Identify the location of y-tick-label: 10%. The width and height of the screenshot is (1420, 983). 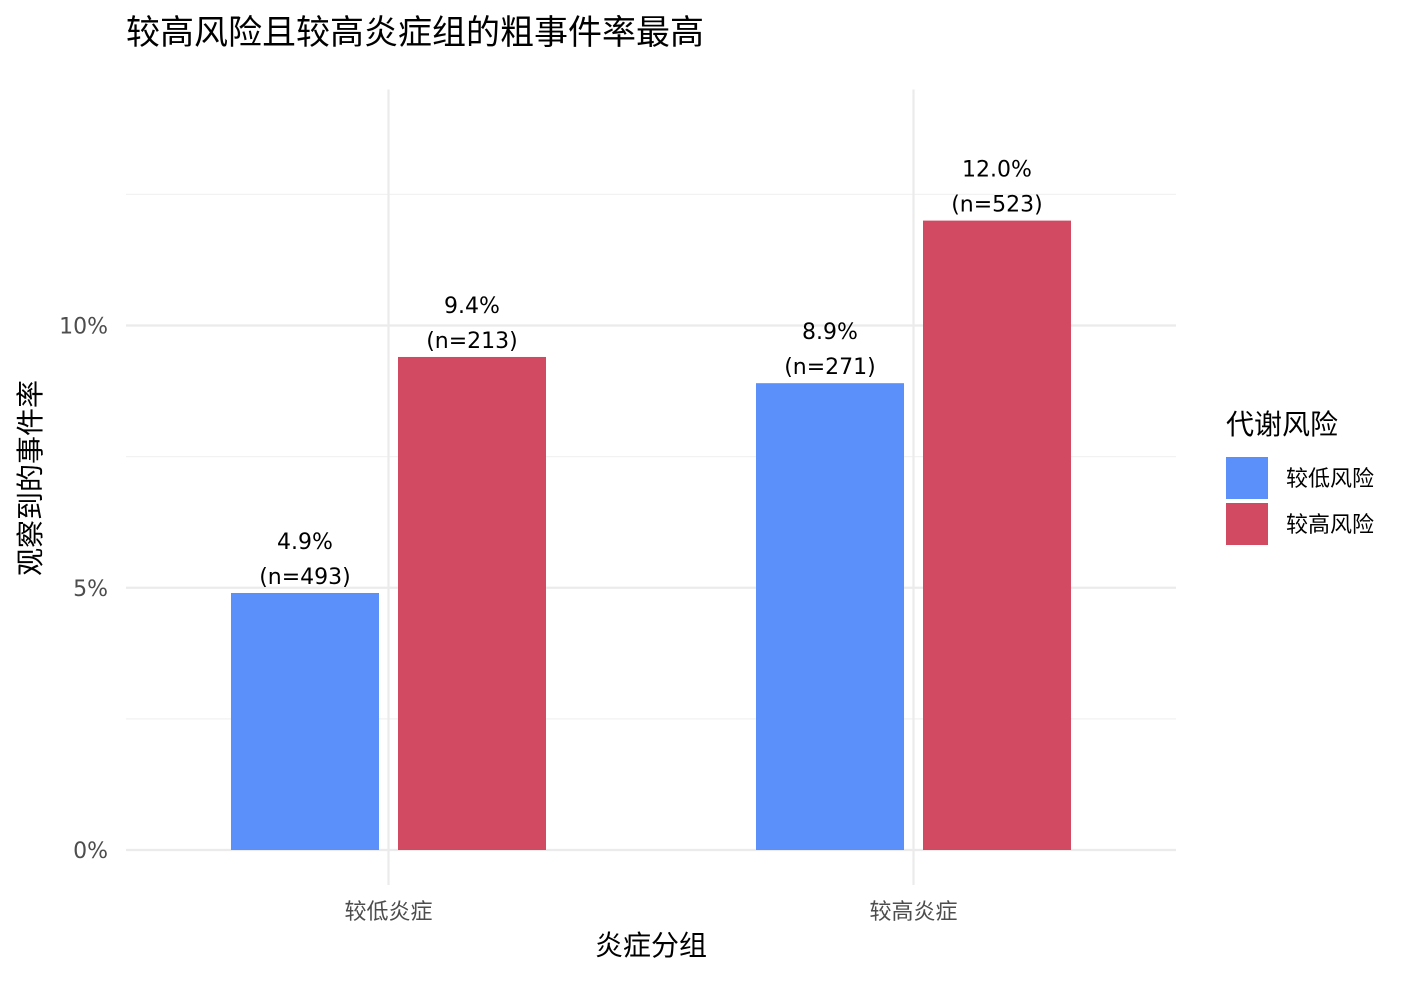
(83, 327).